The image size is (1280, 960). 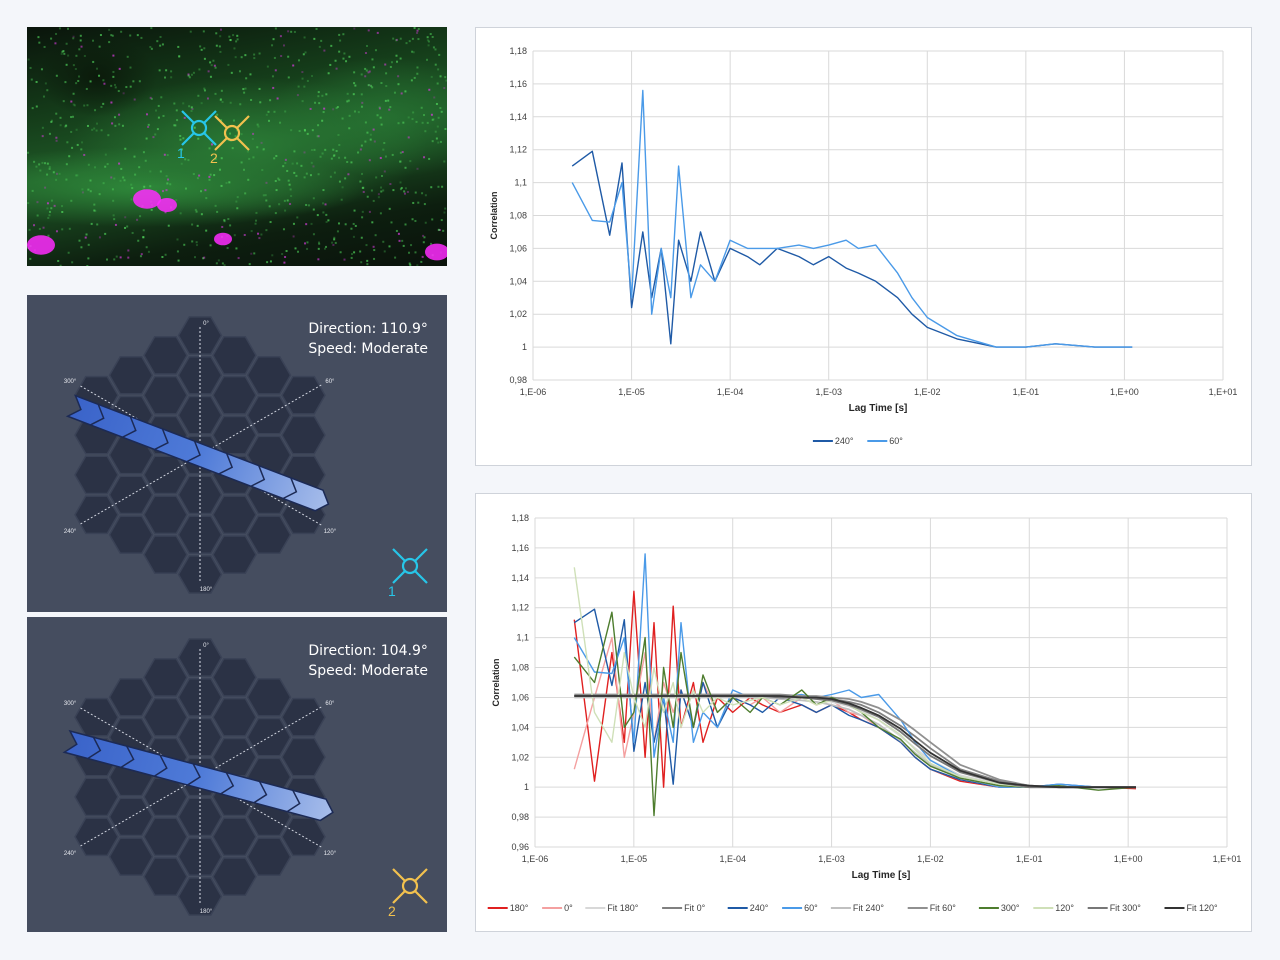 I want to click on y-tick-label: 1,16, so click(x=518, y=84).